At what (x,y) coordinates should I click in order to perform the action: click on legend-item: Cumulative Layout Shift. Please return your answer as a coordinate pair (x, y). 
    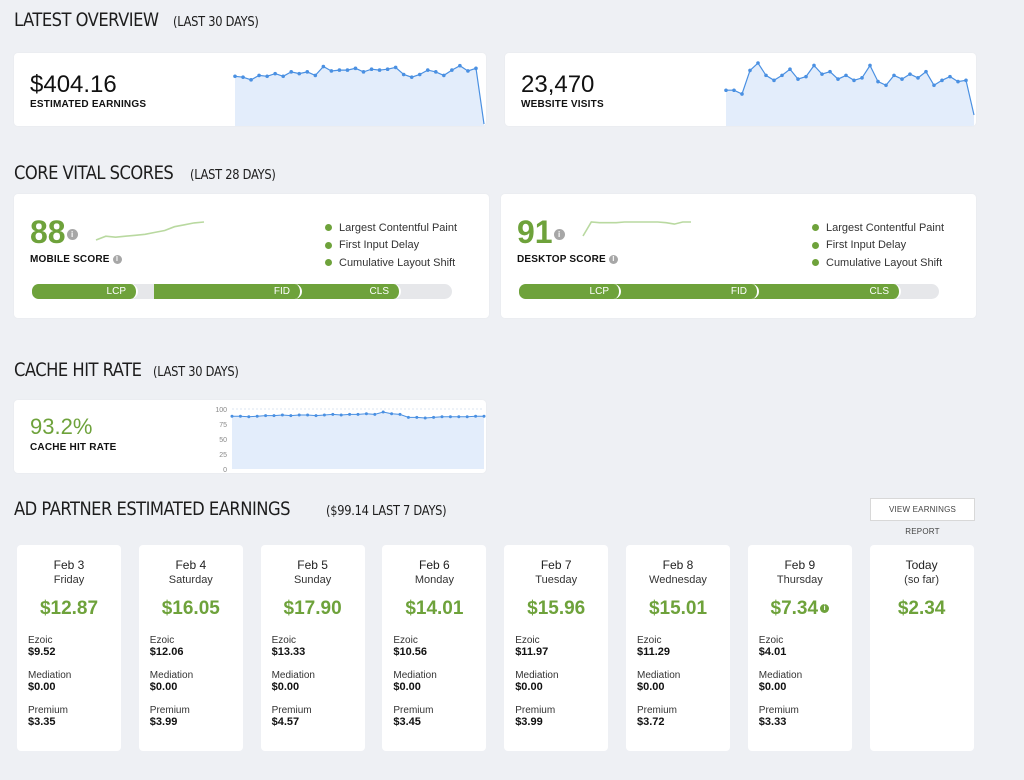
    Looking at the image, I should click on (878, 263).